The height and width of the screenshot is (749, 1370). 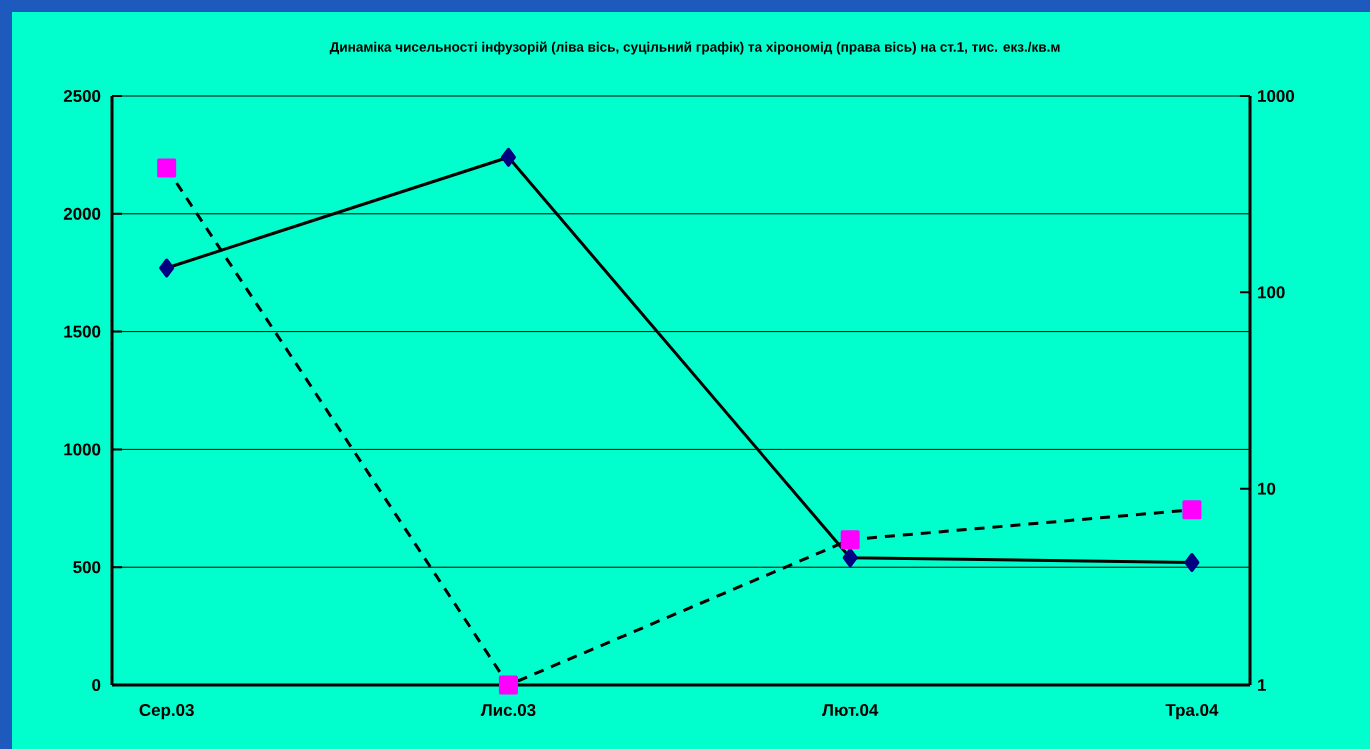 What do you see at coordinates (508, 710) in the screenshot?
I see `x-tick-label: Лис.03` at bounding box center [508, 710].